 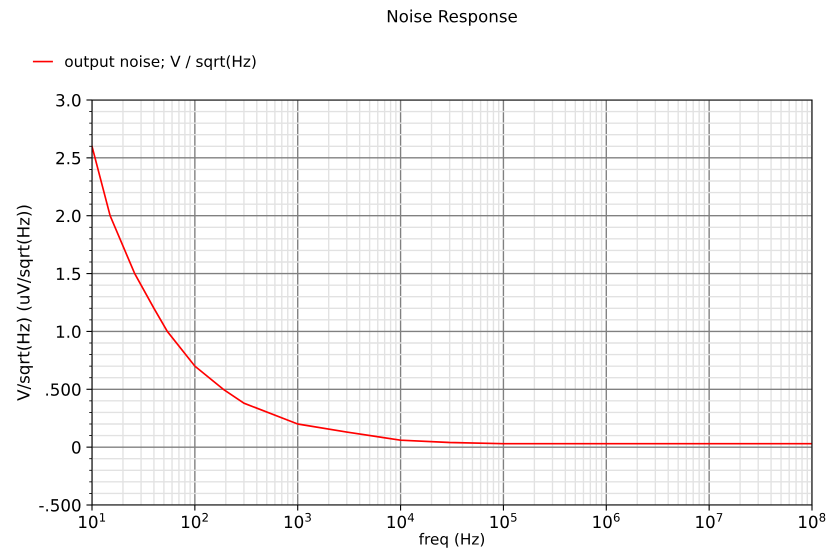 I want to click on y-tick-label: 0, so click(x=76, y=447).